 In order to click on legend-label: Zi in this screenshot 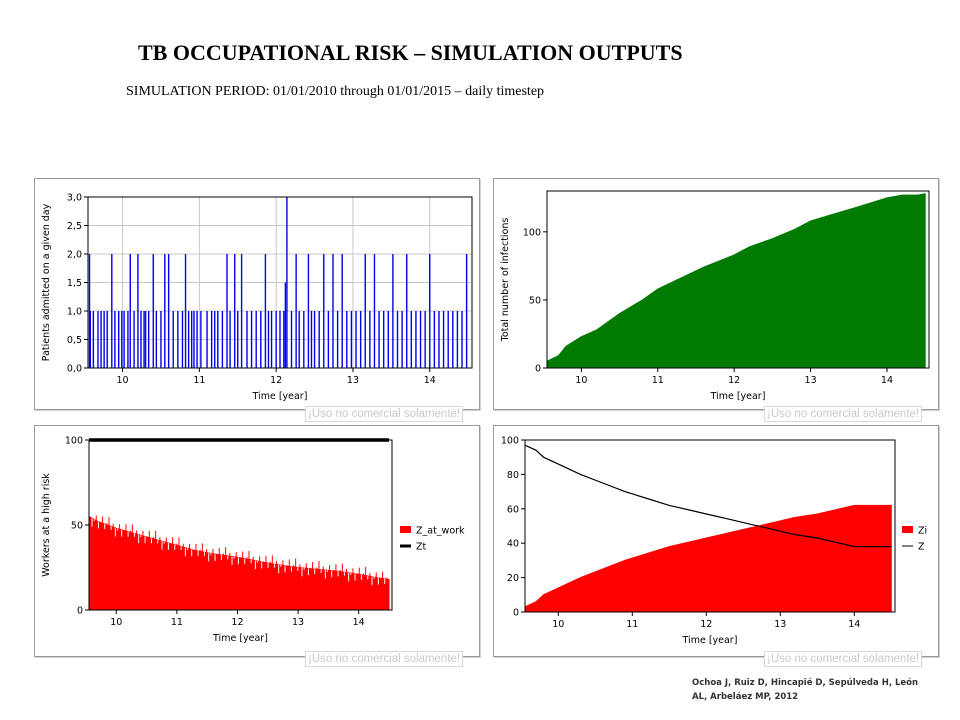, I will do `click(922, 531)`.